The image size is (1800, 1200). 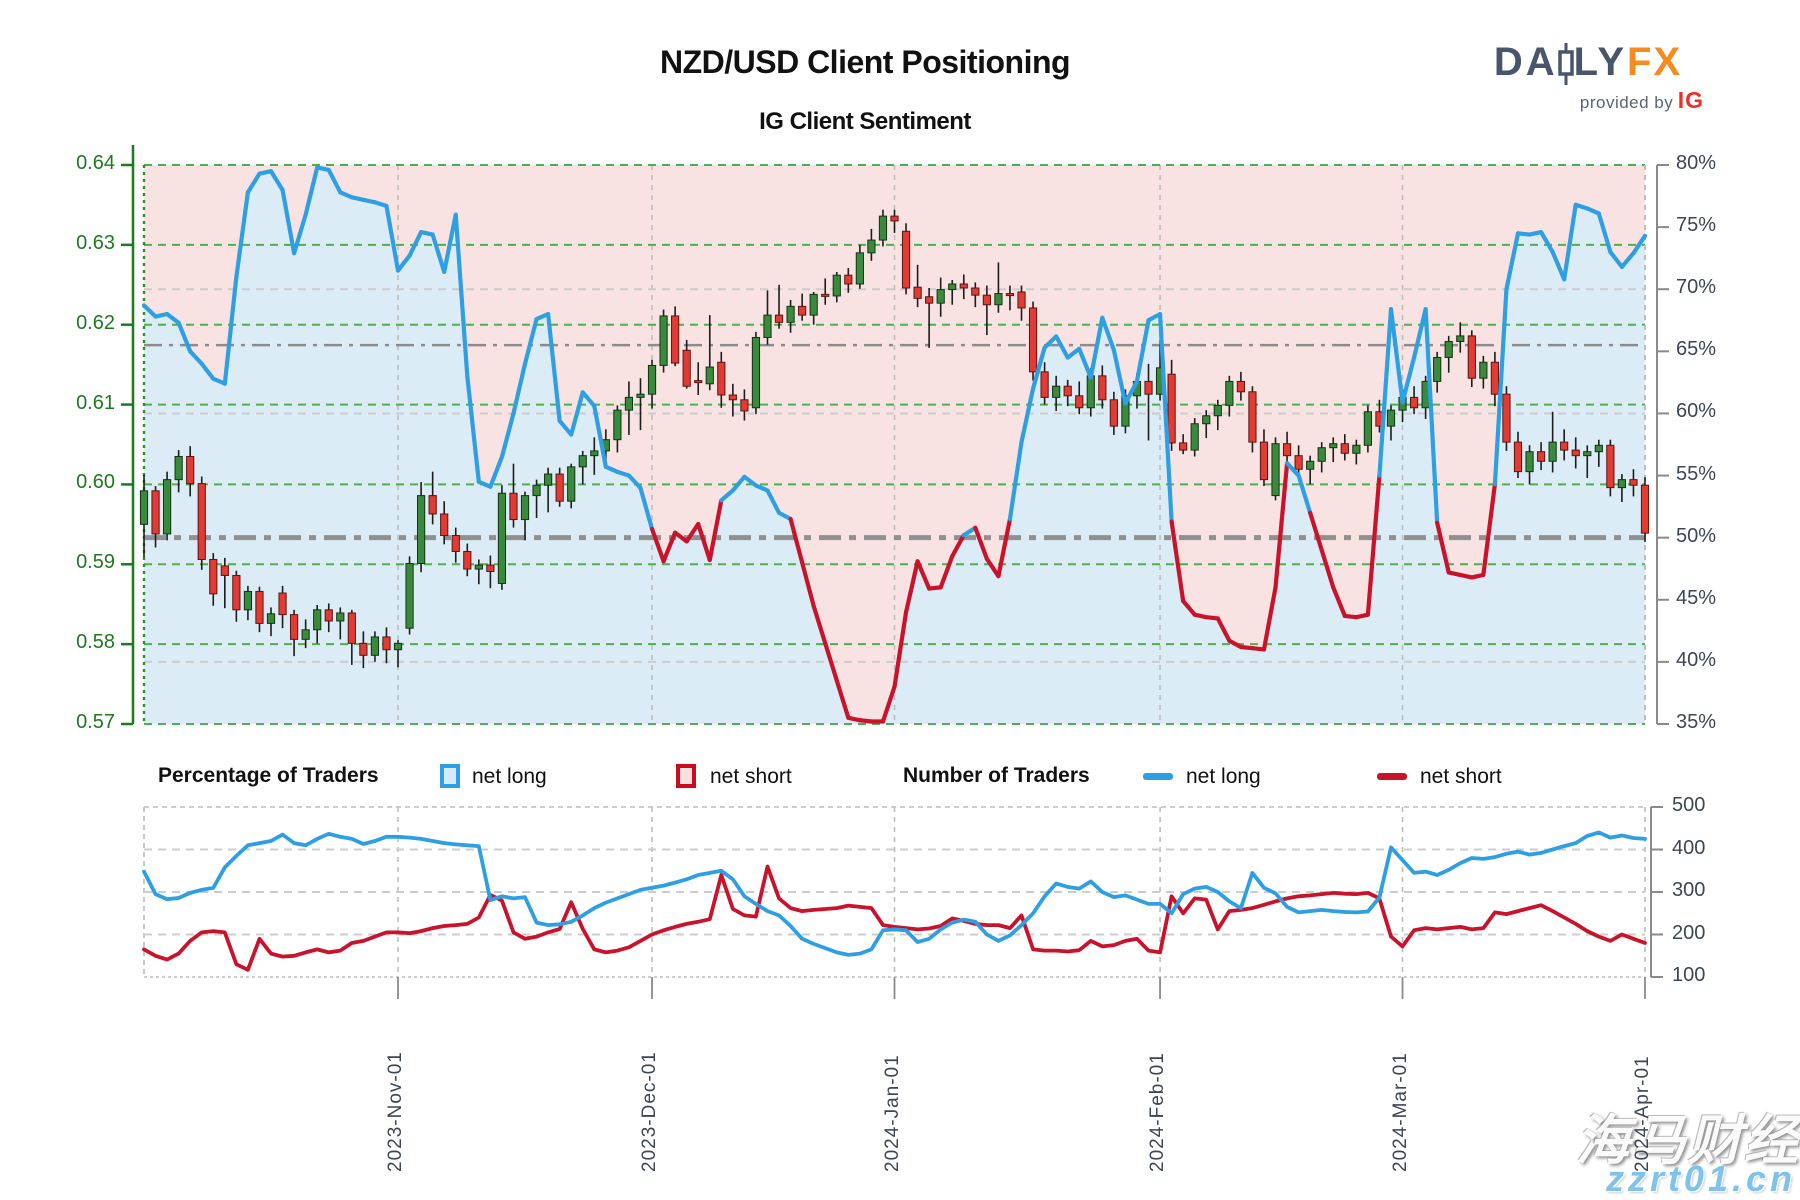 I want to click on page-title: NZD/USD Client Positioning, so click(x=865, y=62).